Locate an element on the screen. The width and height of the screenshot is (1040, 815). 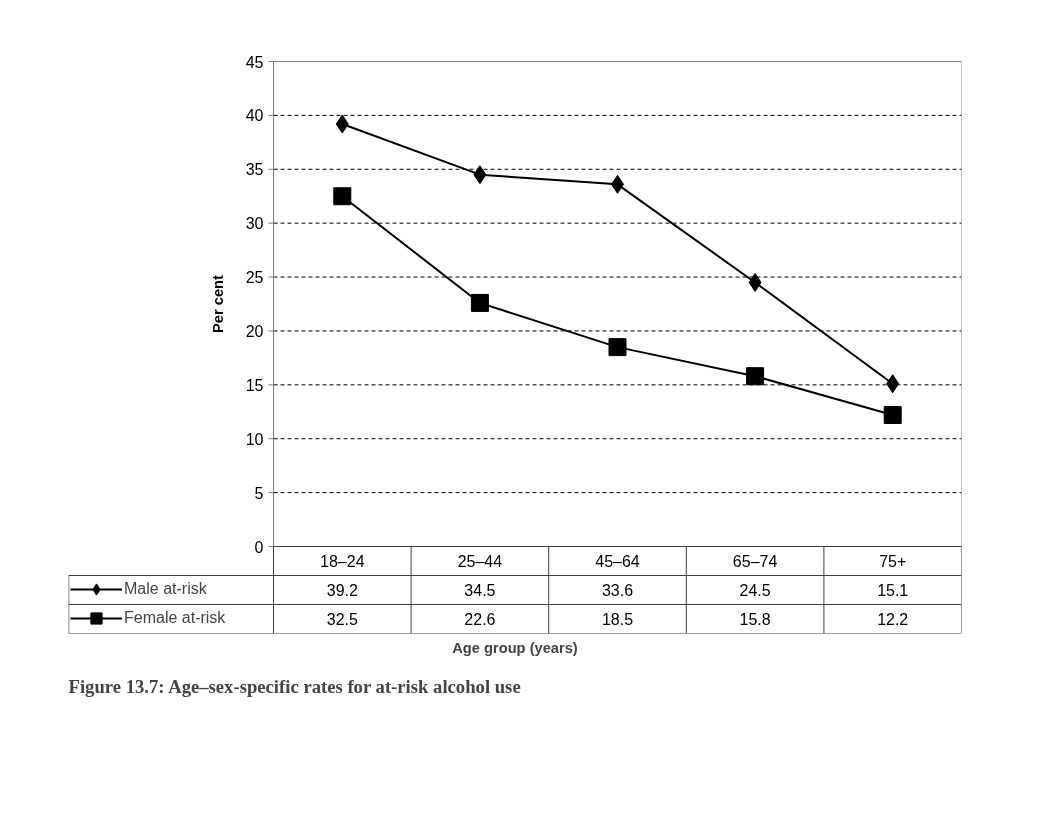
y-tick-label: 25 is located at coordinates (254, 278).